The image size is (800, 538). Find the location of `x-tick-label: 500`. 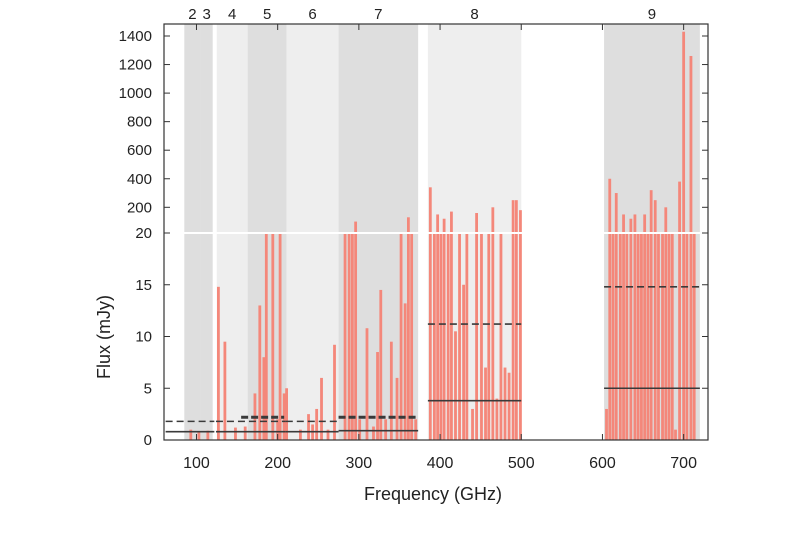

x-tick-label: 500 is located at coordinates (521, 463).